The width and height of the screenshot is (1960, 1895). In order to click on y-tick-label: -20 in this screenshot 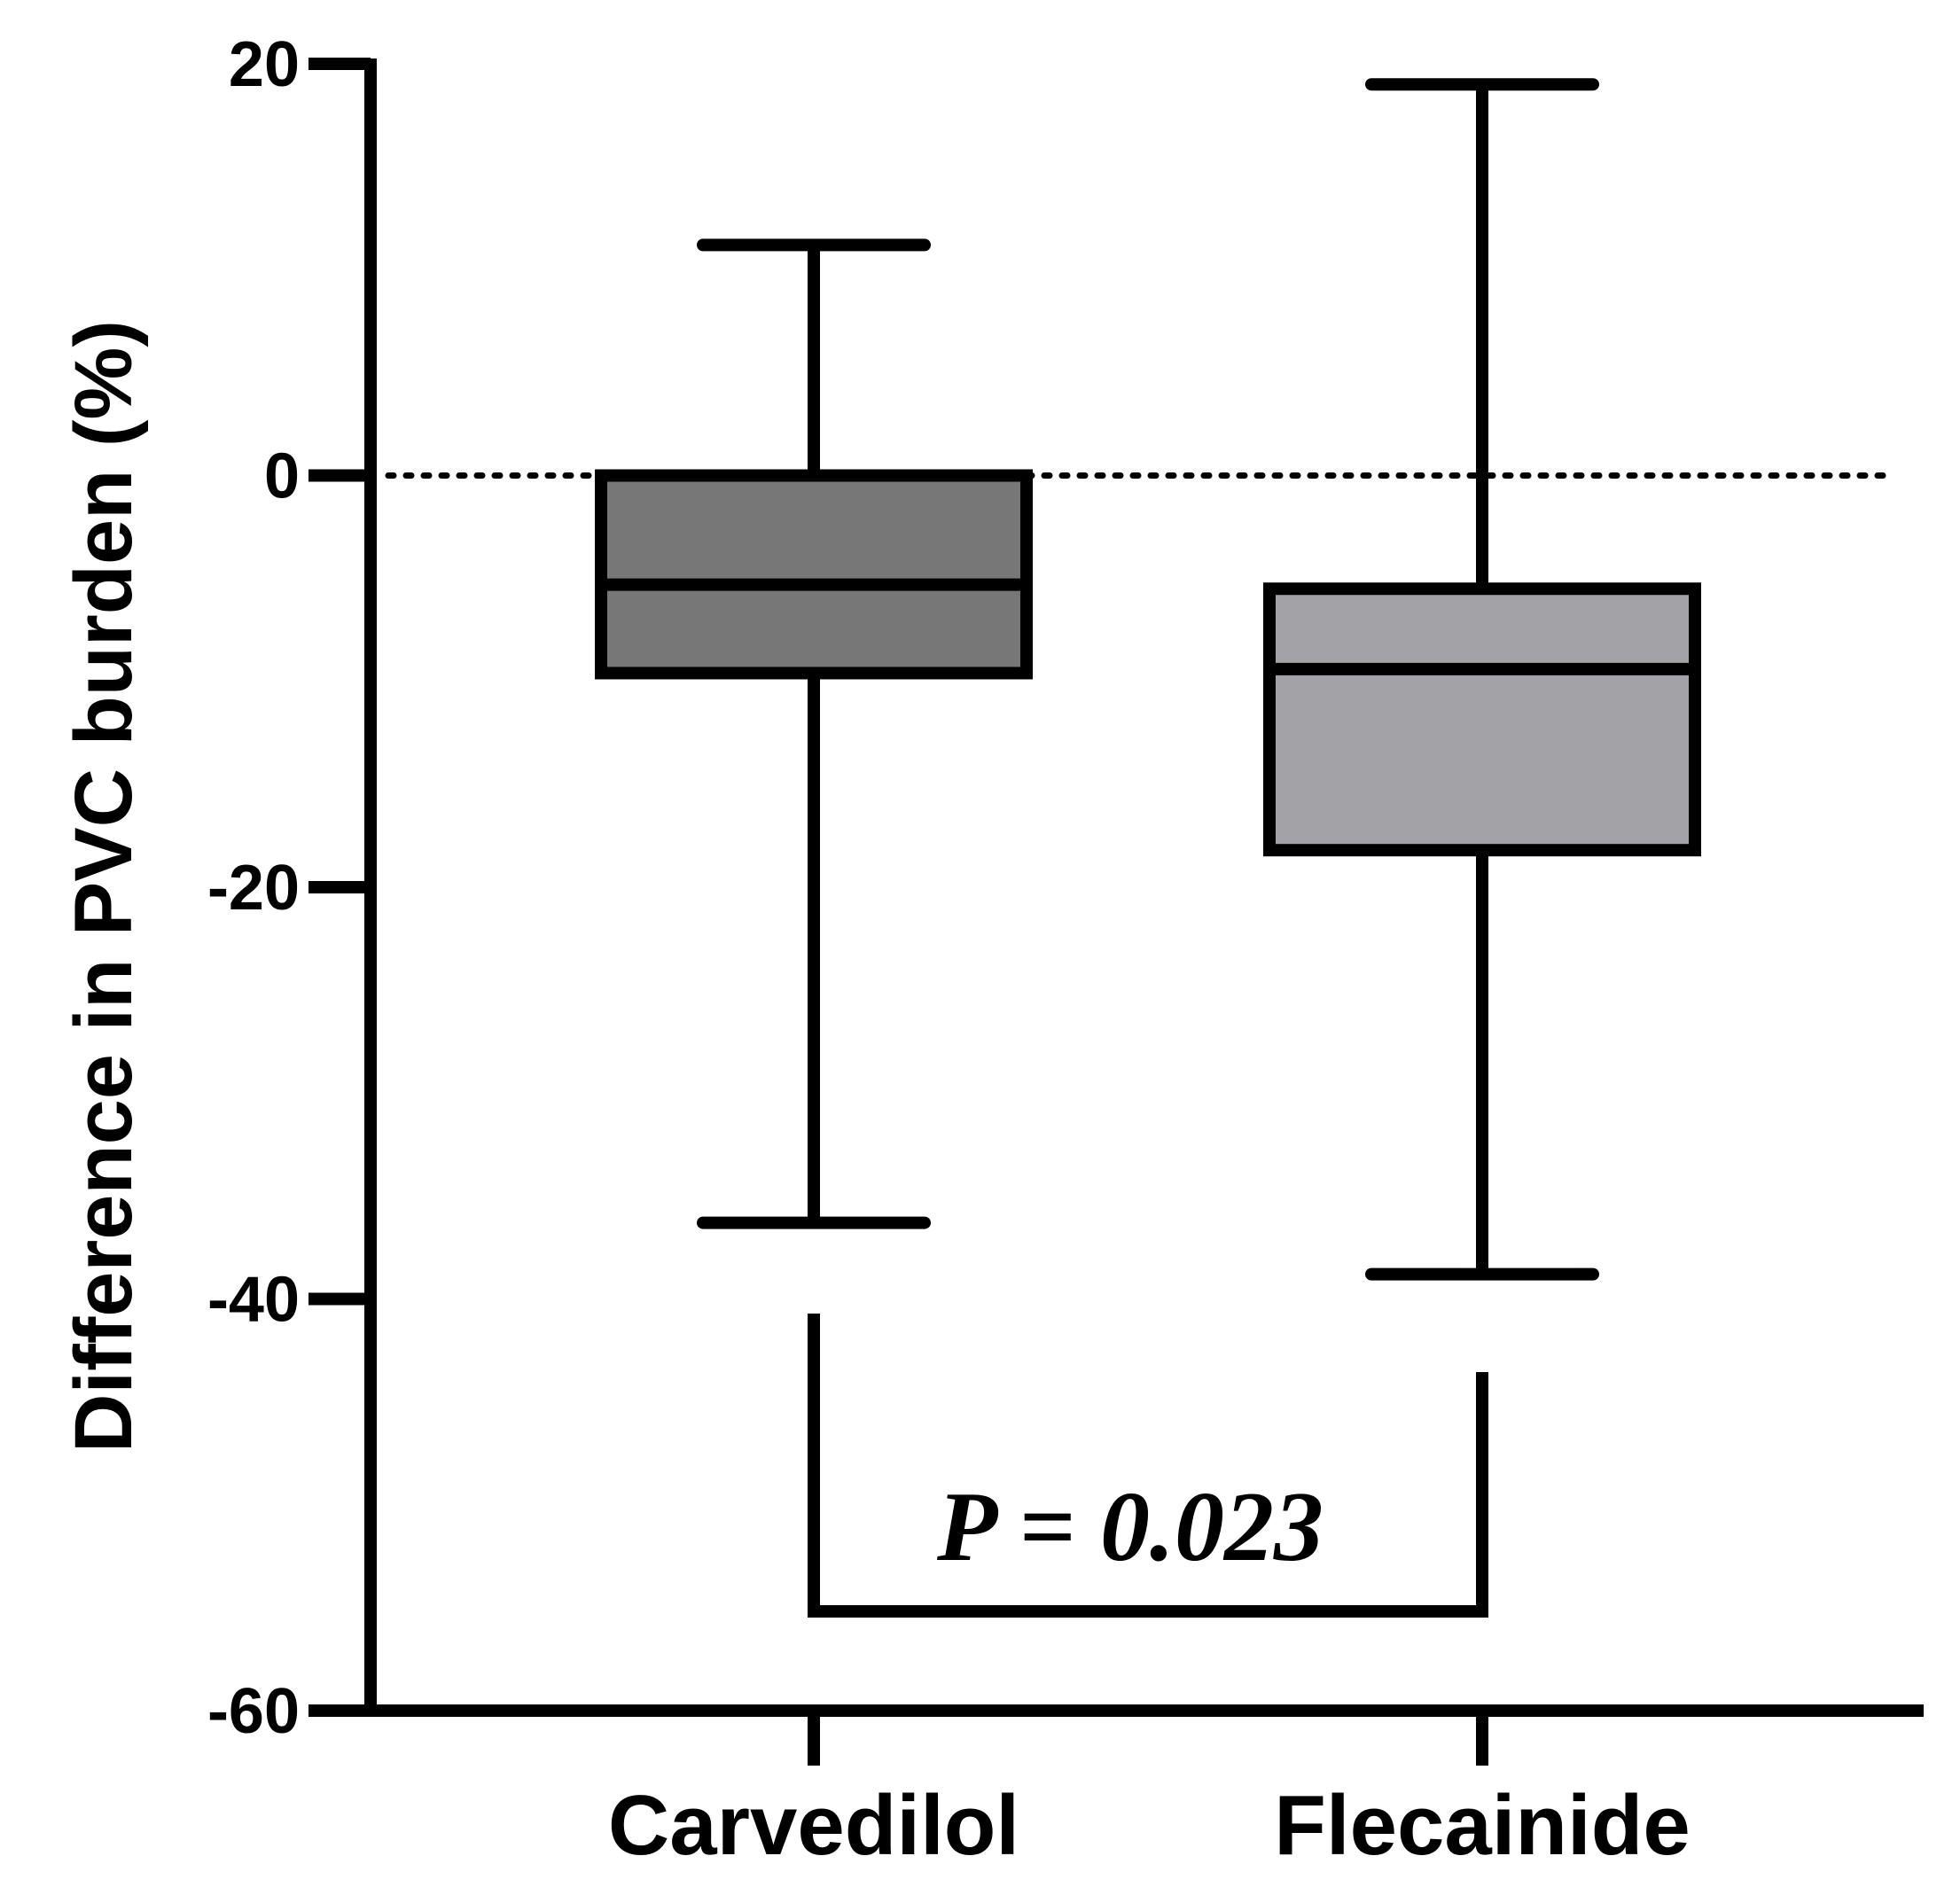, I will do `click(253, 888)`.